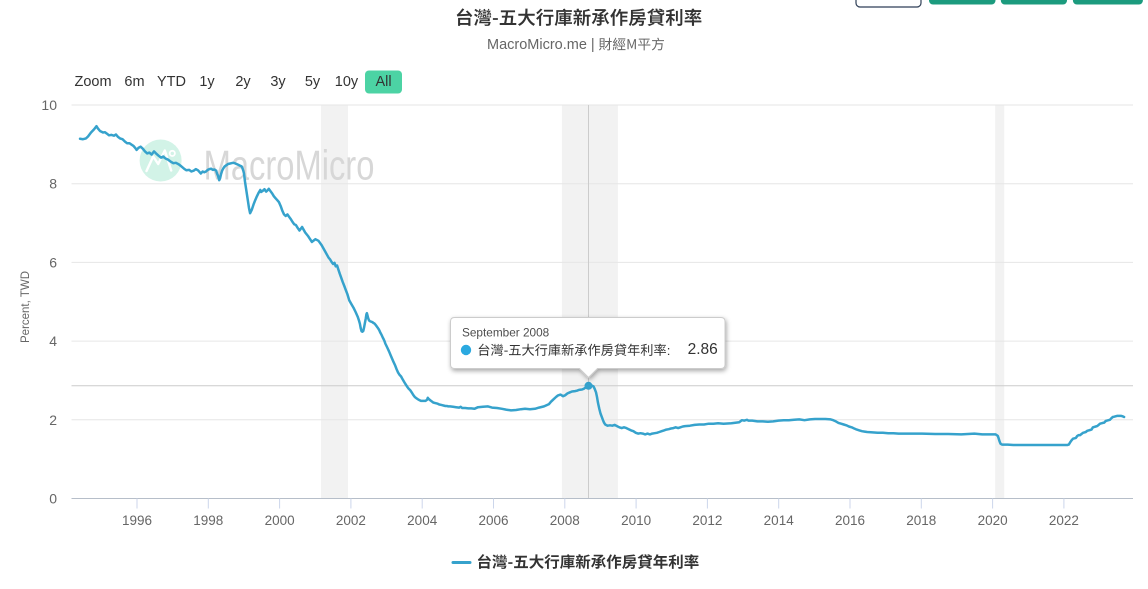  What do you see at coordinates (993, 520) in the screenshot?
I see `svg-text: 2020` at bounding box center [993, 520].